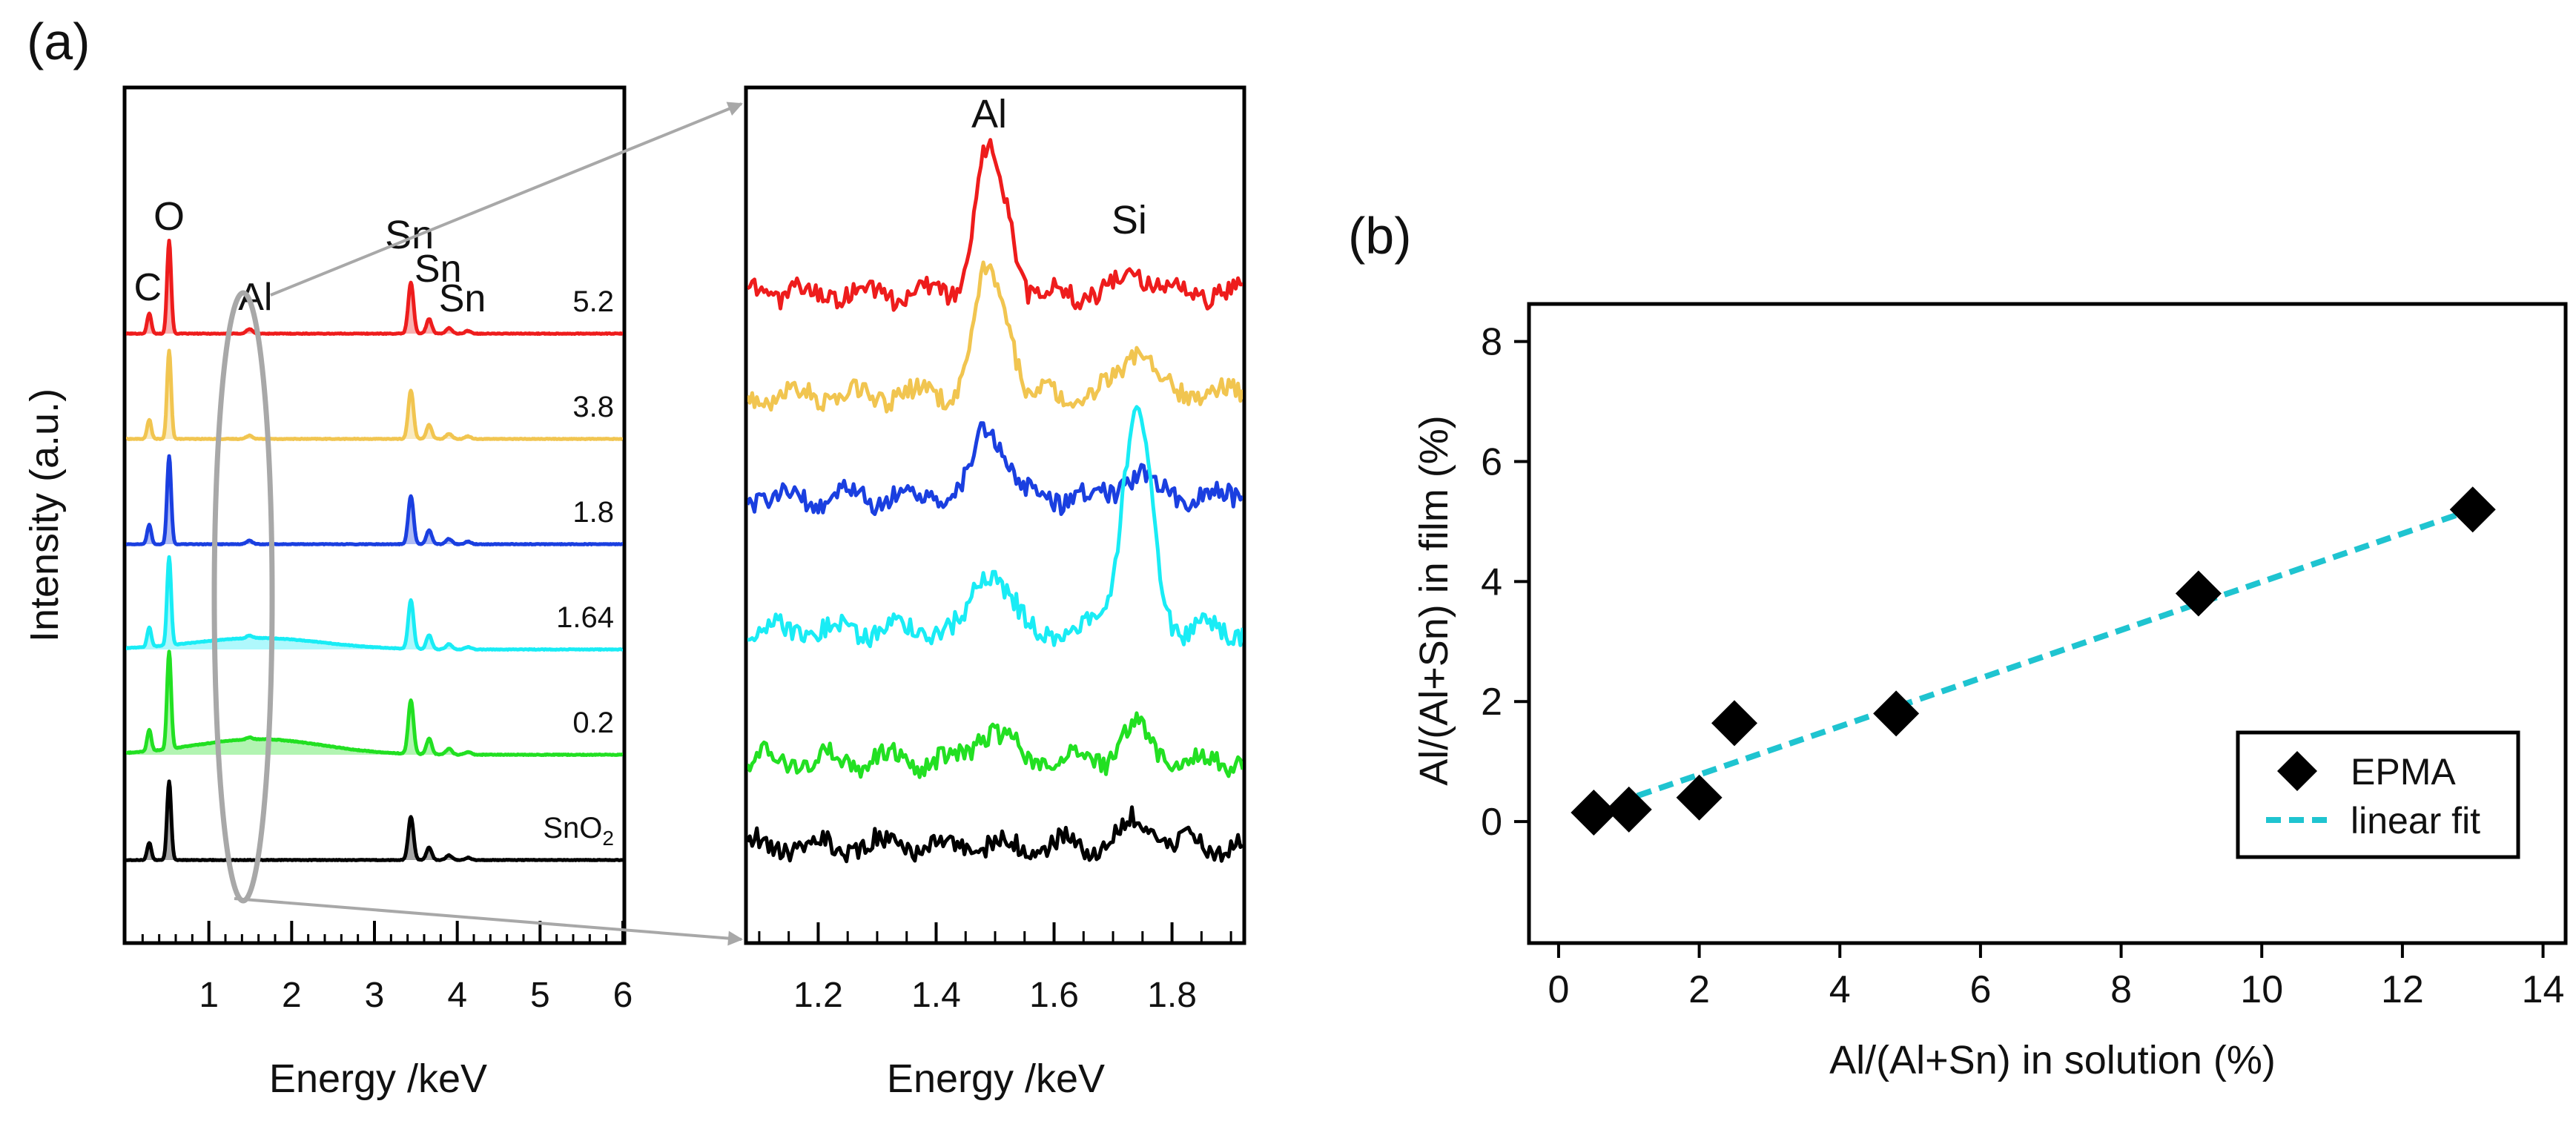 The width and height of the screenshot is (2576, 1121). I want to click on scatter-x-tick-label: 6, so click(1980, 990).